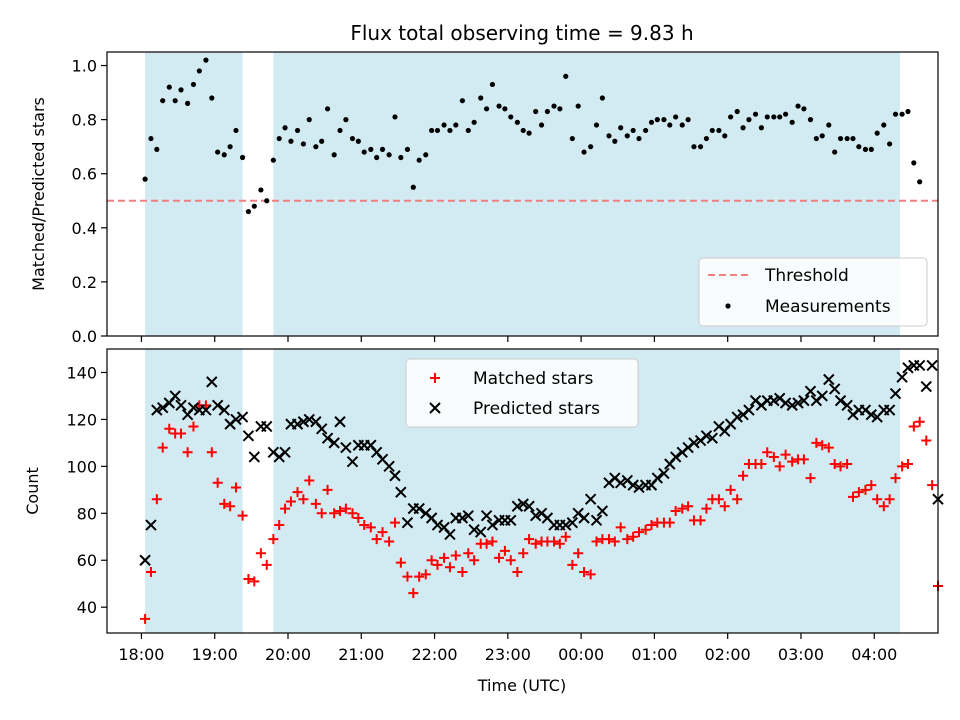 Image resolution: width=960 pixels, height=720 pixels. What do you see at coordinates (81, 419) in the screenshot?
I see `count-y-tick-label: 120` at bounding box center [81, 419].